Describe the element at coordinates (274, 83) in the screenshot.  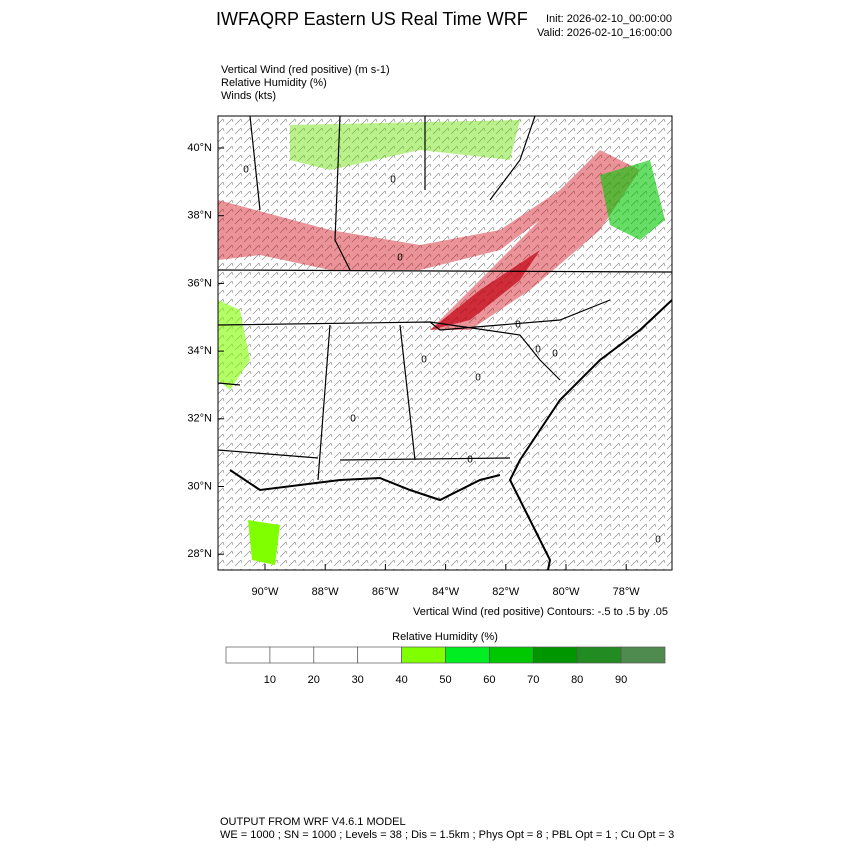
I see `field-label: Relative Humidity (%)` at that location.